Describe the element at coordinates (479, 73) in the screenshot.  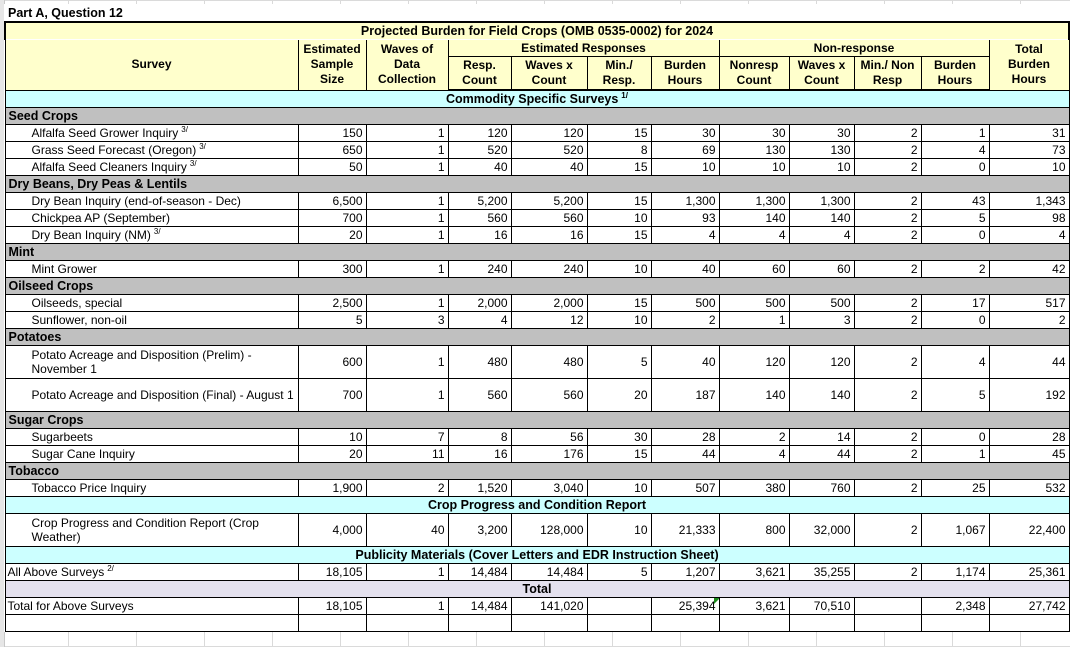
I see `header-resp-count: Resp. Count` at that location.